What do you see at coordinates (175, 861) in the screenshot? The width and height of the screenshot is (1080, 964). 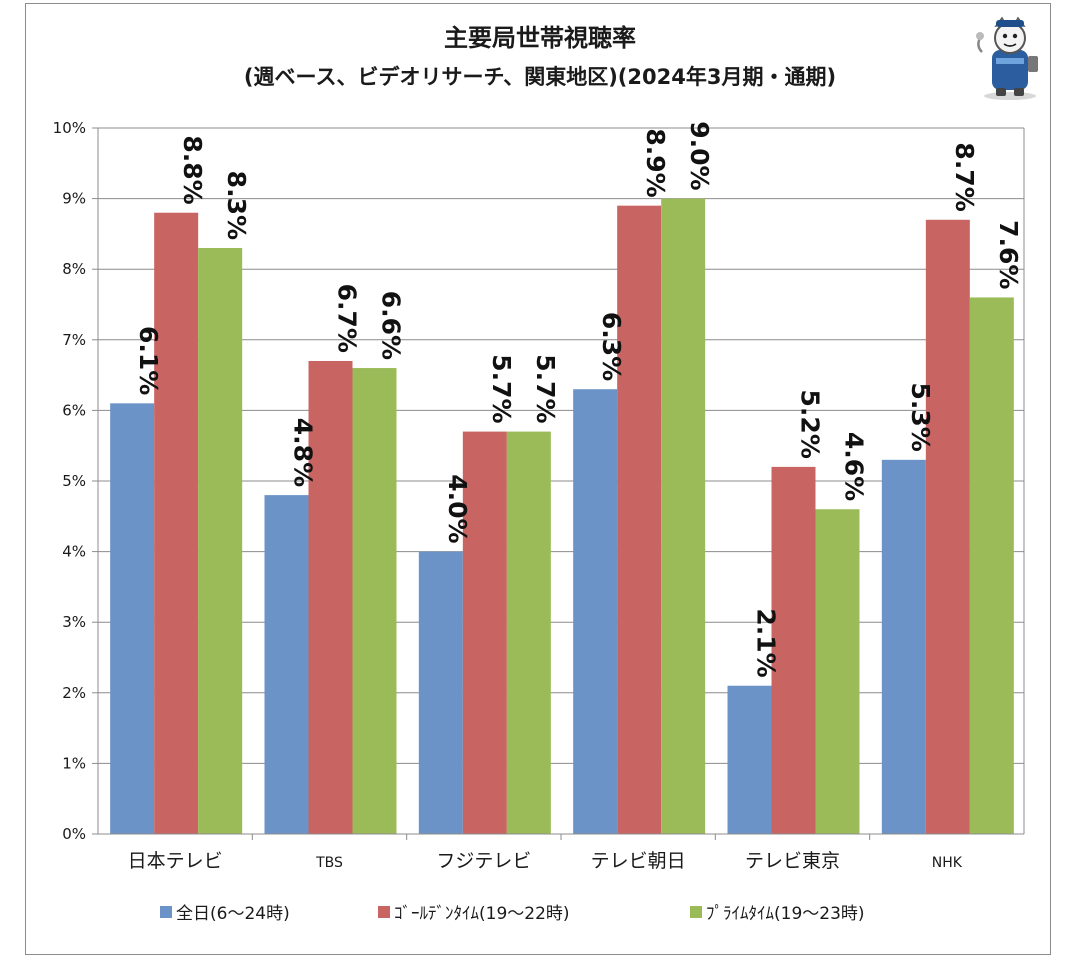 I see `category-label: 日本テレビ` at bounding box center [175, 861].